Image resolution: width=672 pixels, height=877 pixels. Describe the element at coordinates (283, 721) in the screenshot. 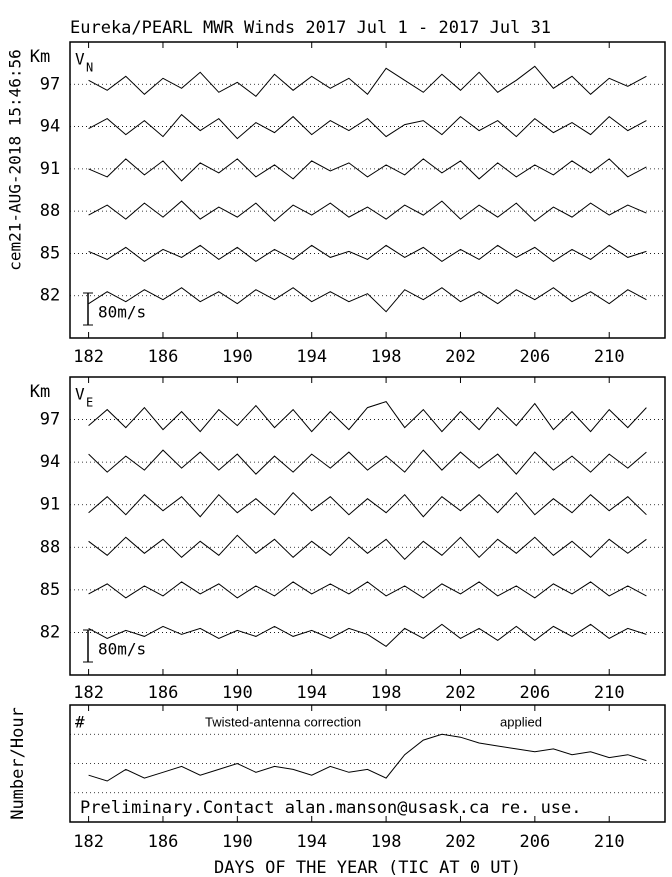

I see `annotation: Twisted-antenna correction` at that location.